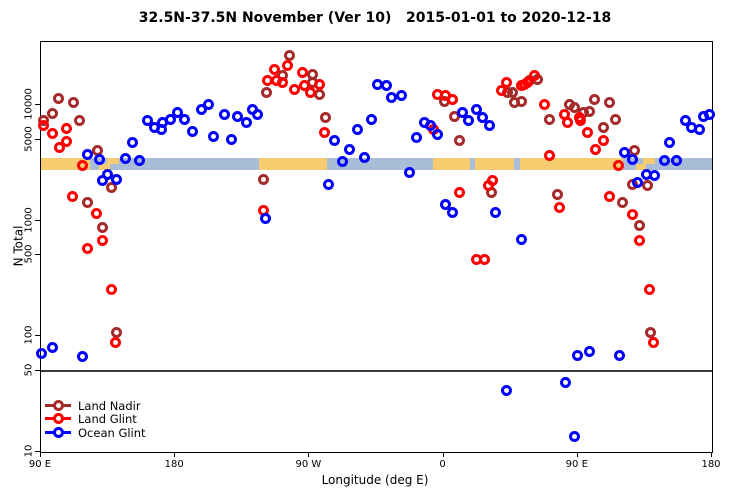 The height and width of the screenshot is (500, 750). What do you see at coordinates (29, 254) in the screenshot?
I see `y-tick-label: 500` at bounding box center [29, 254].